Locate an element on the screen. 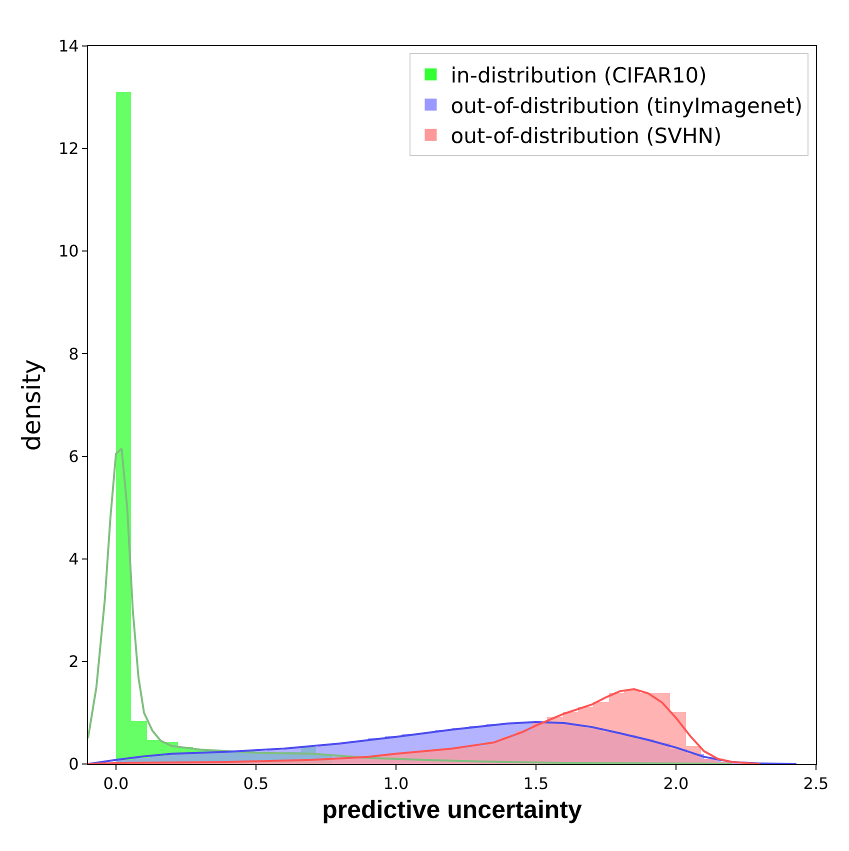 The image size is (849, 851). y-tick-label: 4 is located at coordinates (73, 558).